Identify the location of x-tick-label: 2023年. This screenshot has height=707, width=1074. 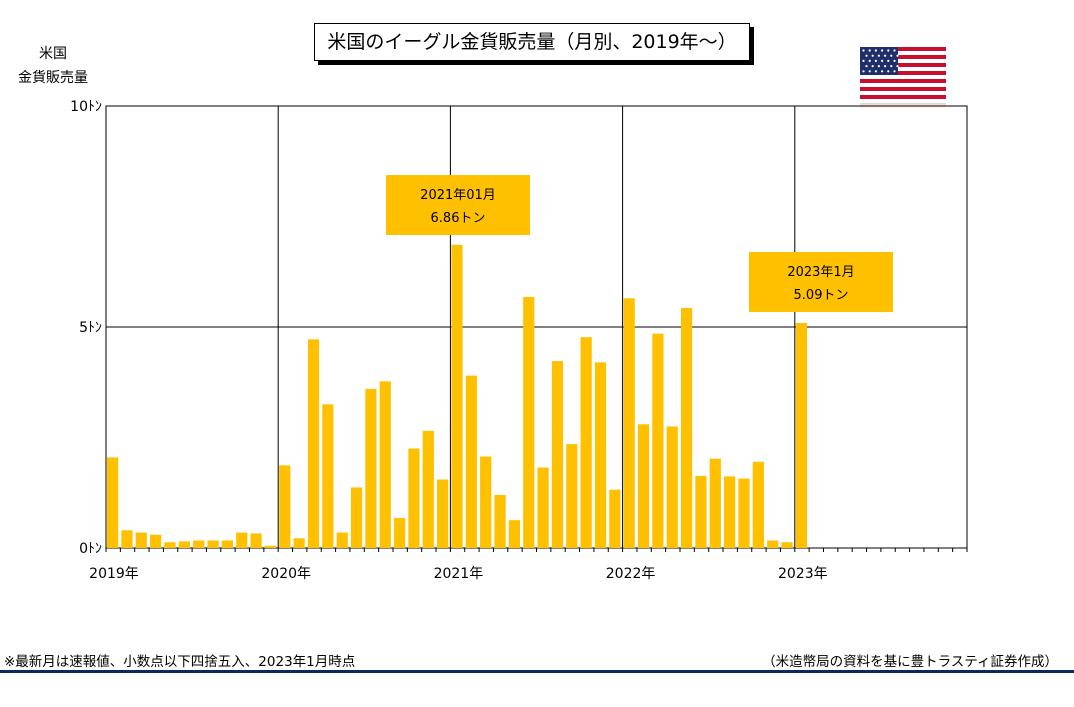
(803, 574).